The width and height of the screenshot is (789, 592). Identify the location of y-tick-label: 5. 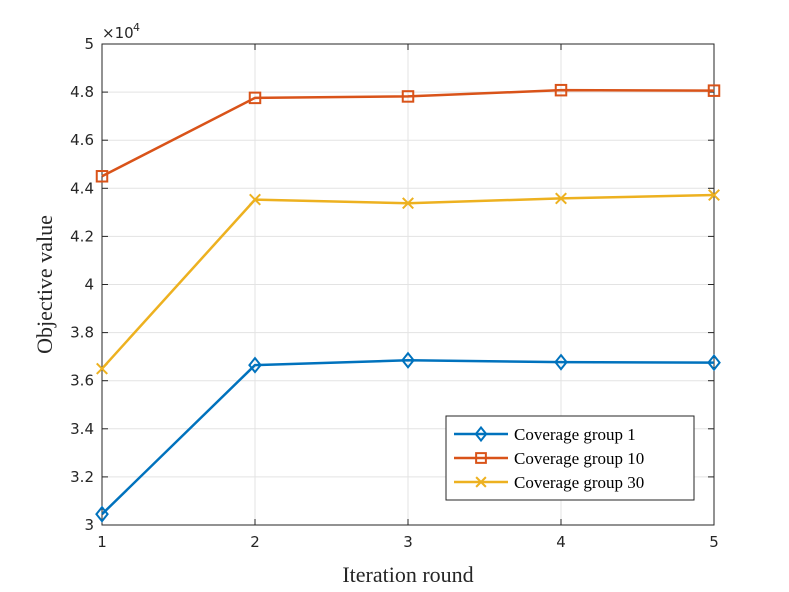
(89, 44).